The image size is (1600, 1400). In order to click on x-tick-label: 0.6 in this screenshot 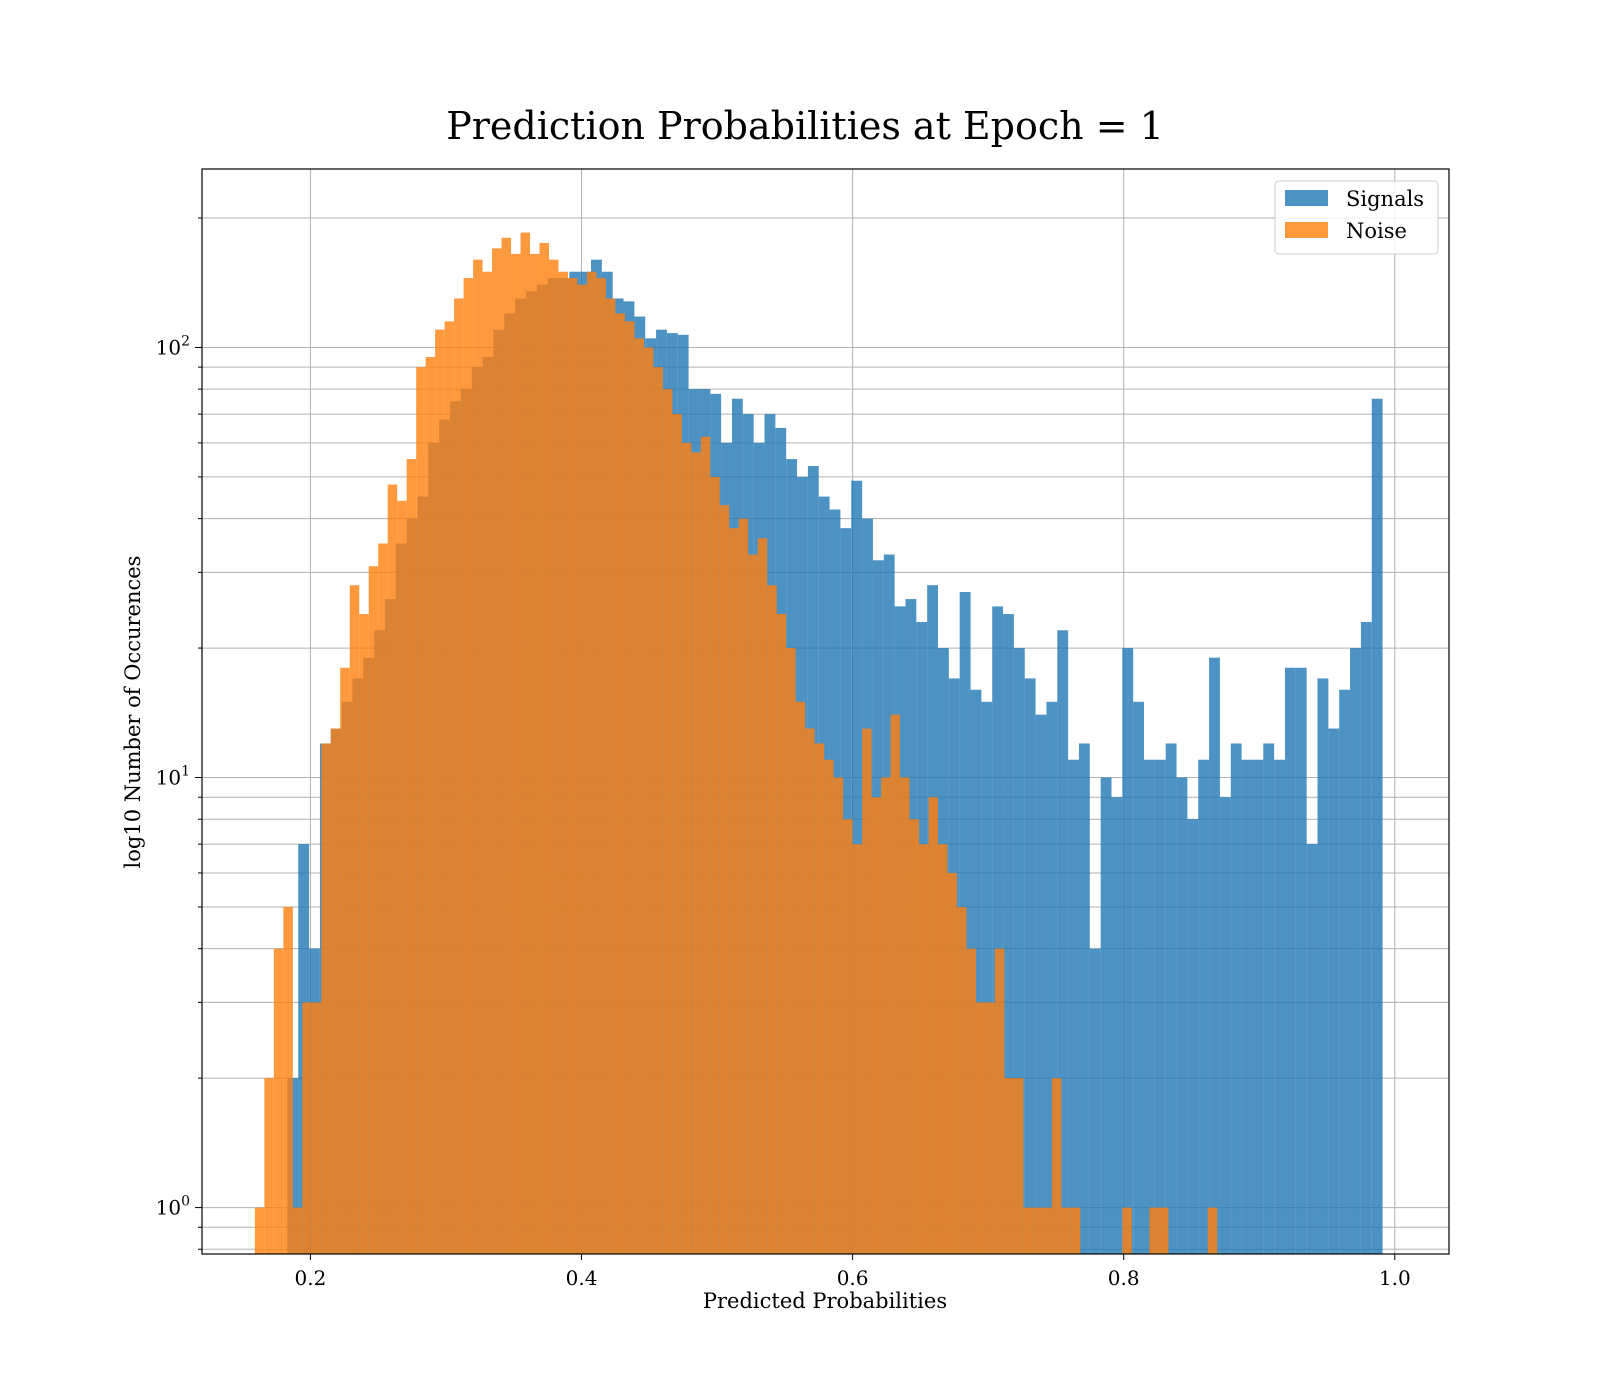, I will do `click(853, 1278)`.